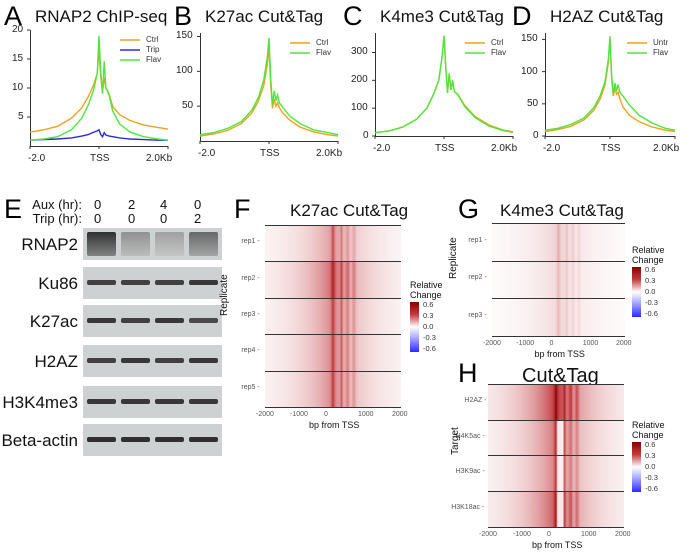 Image resolution: width=680 pixels, height=554 pixels. Describe the element at coordinates (366, 414) in the screenshot. I see `x-tick-label: 1000` at that location.